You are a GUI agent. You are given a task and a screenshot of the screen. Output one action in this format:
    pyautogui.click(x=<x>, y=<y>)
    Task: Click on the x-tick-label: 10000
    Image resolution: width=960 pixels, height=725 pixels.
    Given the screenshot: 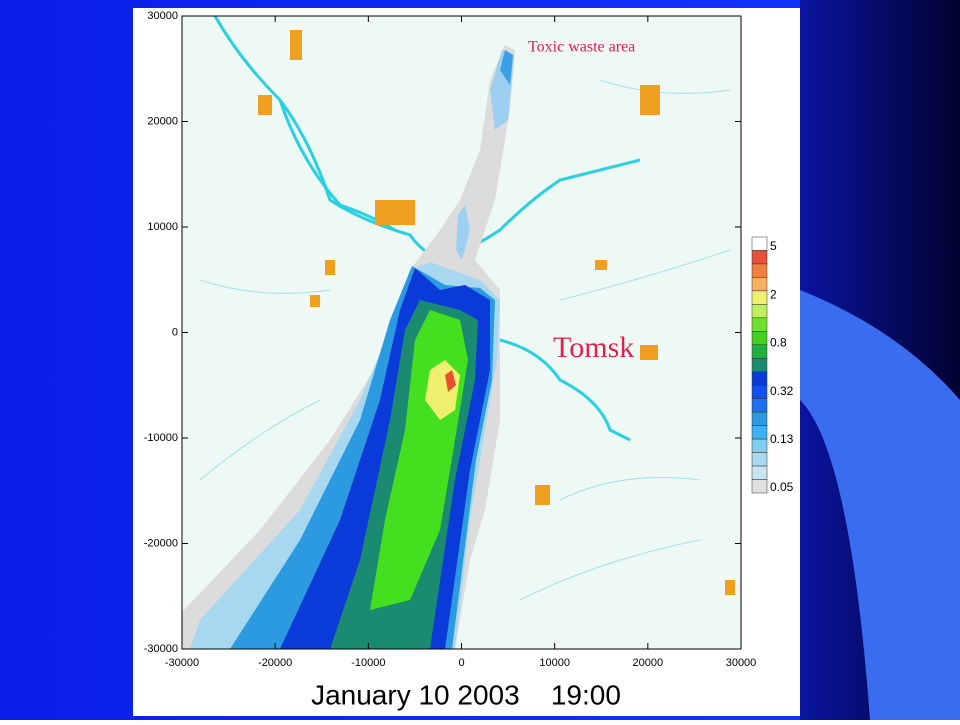 What is the action you would take?
    pyautogui.click(x=554, y=663)
    